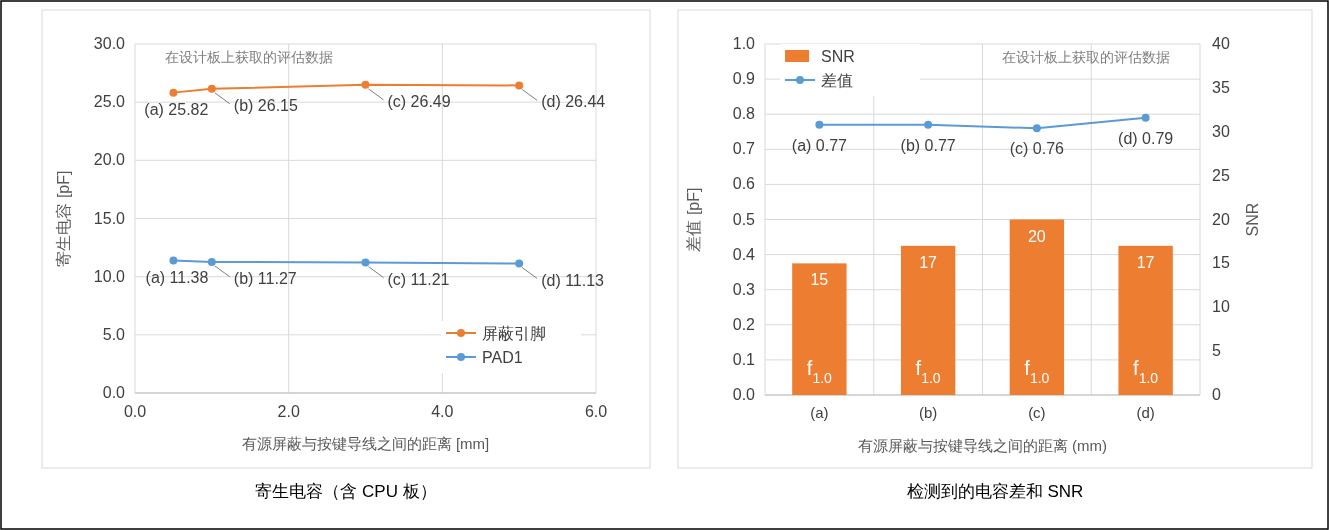 This screenshot has width=1329, height=530. I want to click on data-label: (a) 0.77, so click(819, 145).